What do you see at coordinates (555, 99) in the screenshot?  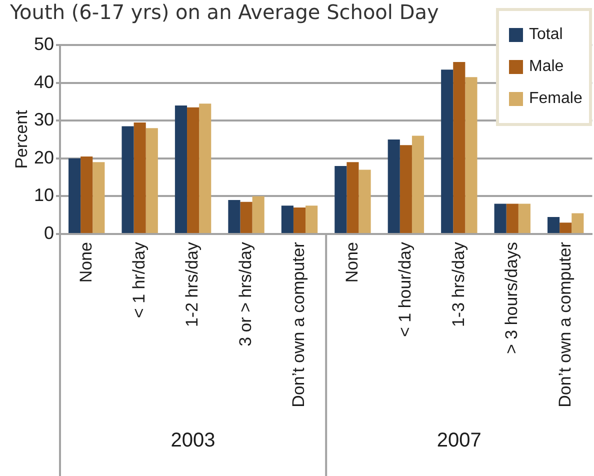 I see `legend-label: Female` at bounding box center [555, 99].